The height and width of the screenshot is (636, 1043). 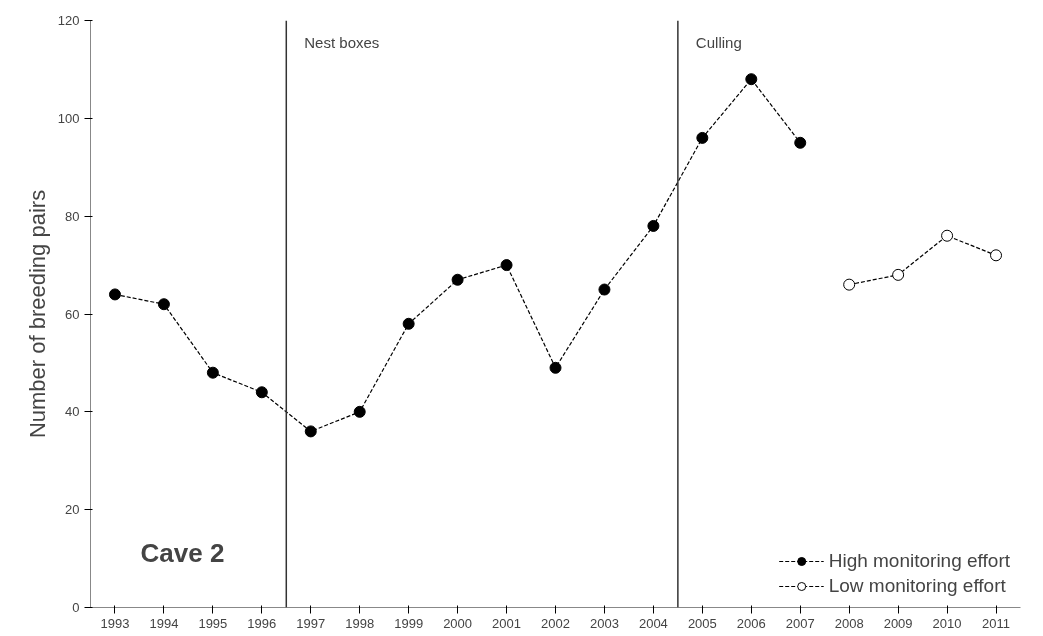 What do you see at coordinates (917, 586) in the screenshot?
I see `legend-label: Low monitoring effort` at bounding box center [917, 586].